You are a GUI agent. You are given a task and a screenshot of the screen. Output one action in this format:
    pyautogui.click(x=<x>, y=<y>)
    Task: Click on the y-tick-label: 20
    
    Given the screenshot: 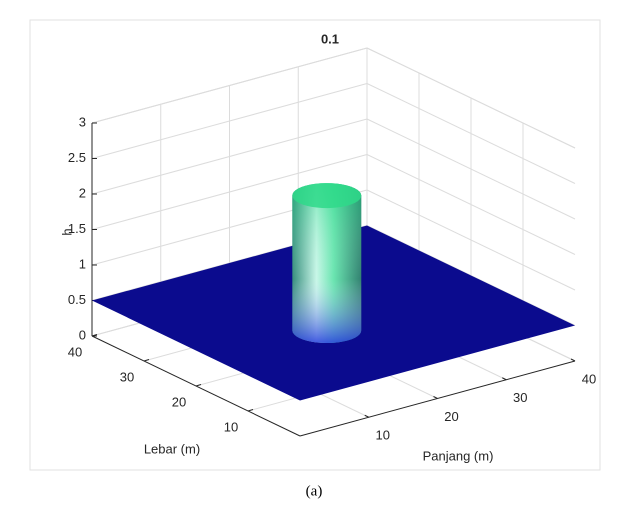 What is the action you would take?
    pyautogui.click(x=179, y=401)
    